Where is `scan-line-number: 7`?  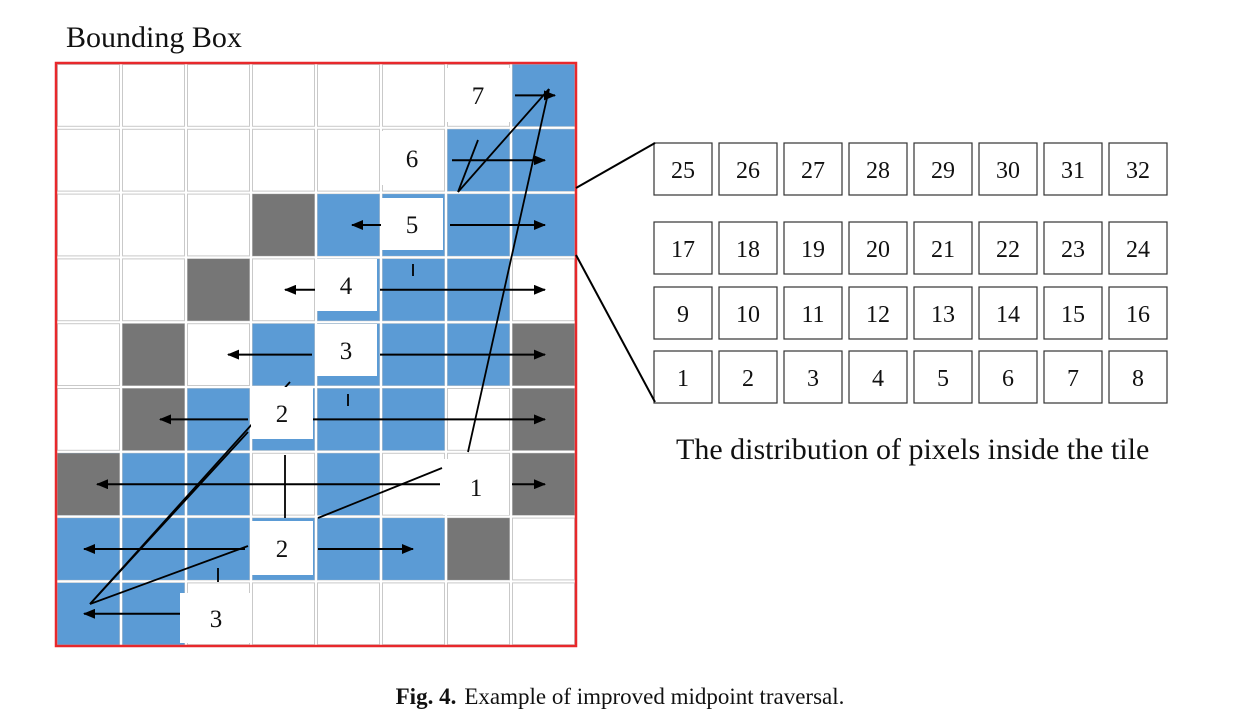
scan-line-number: 7 is located at coordinates (478, 96).